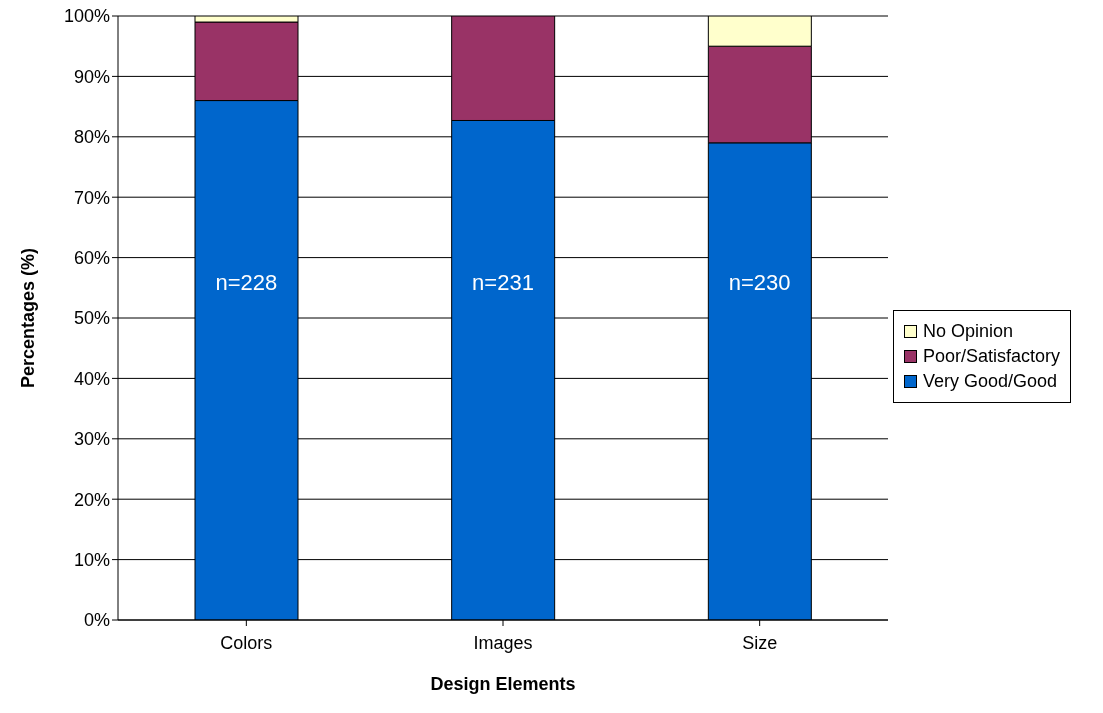 This screenshot has width=1103, height=713. What do you see at coordinates (759, 282) in the screenshot?
I see `annotation: n=230` at bounding box center [759, 282].